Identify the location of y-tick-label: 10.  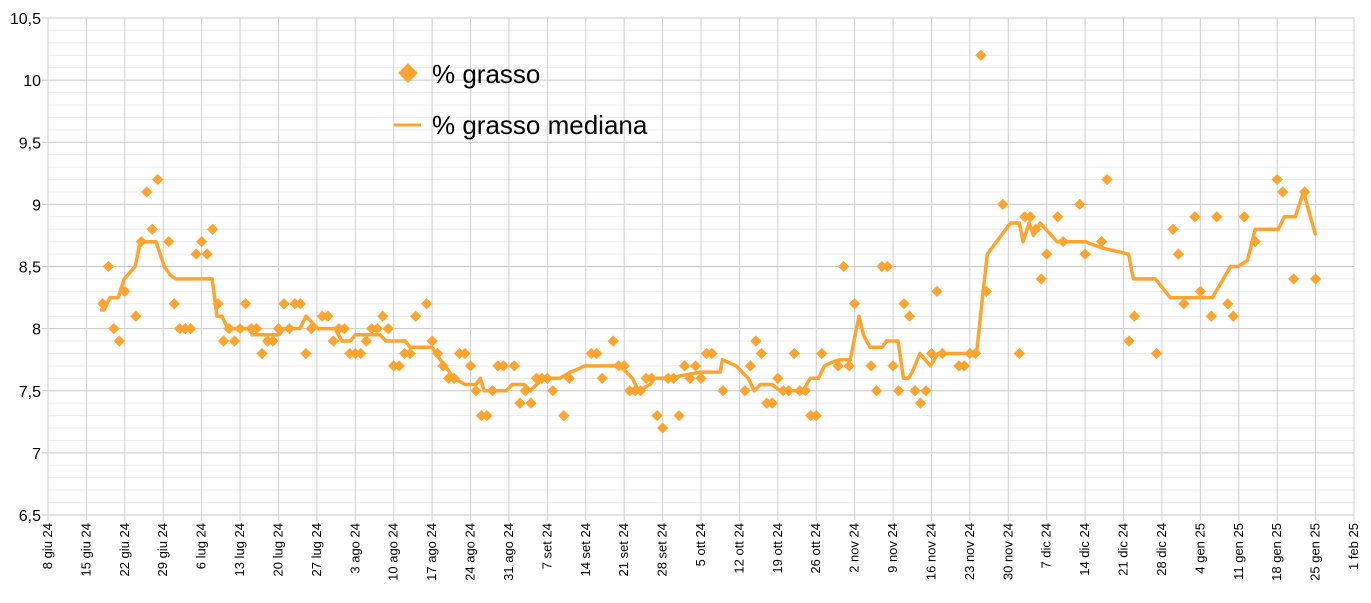
(32, 81).